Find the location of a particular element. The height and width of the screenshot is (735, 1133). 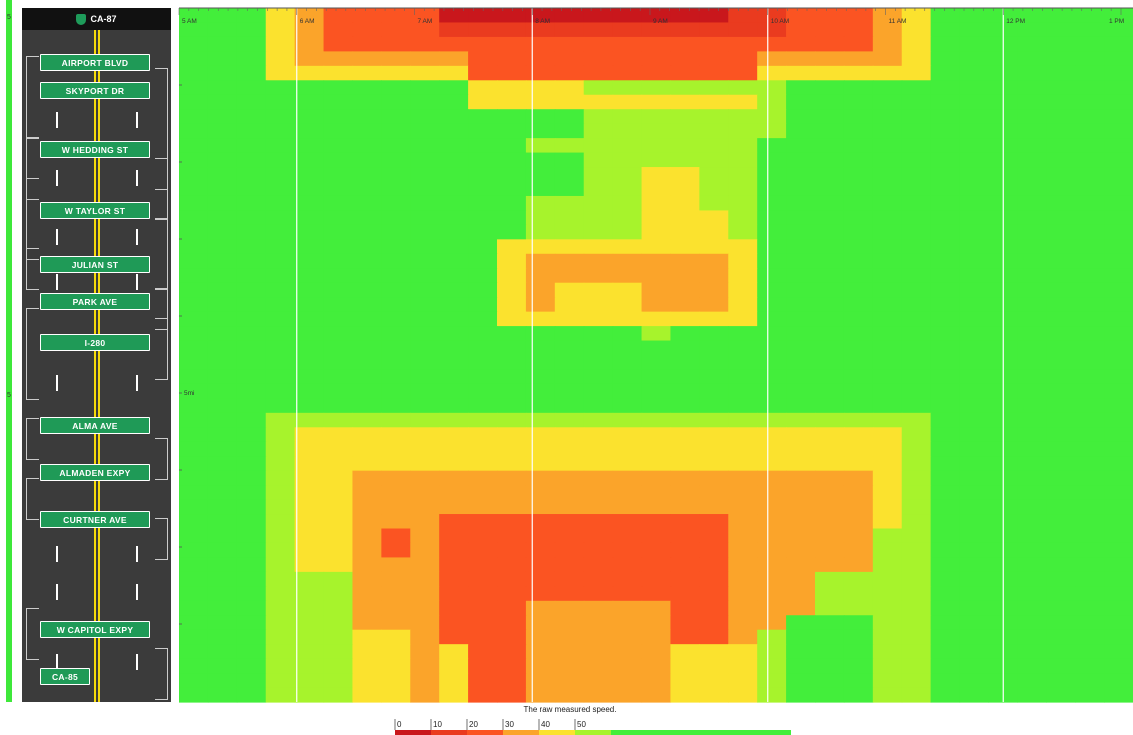

legend-swatch is located at coordinates (413, 732).